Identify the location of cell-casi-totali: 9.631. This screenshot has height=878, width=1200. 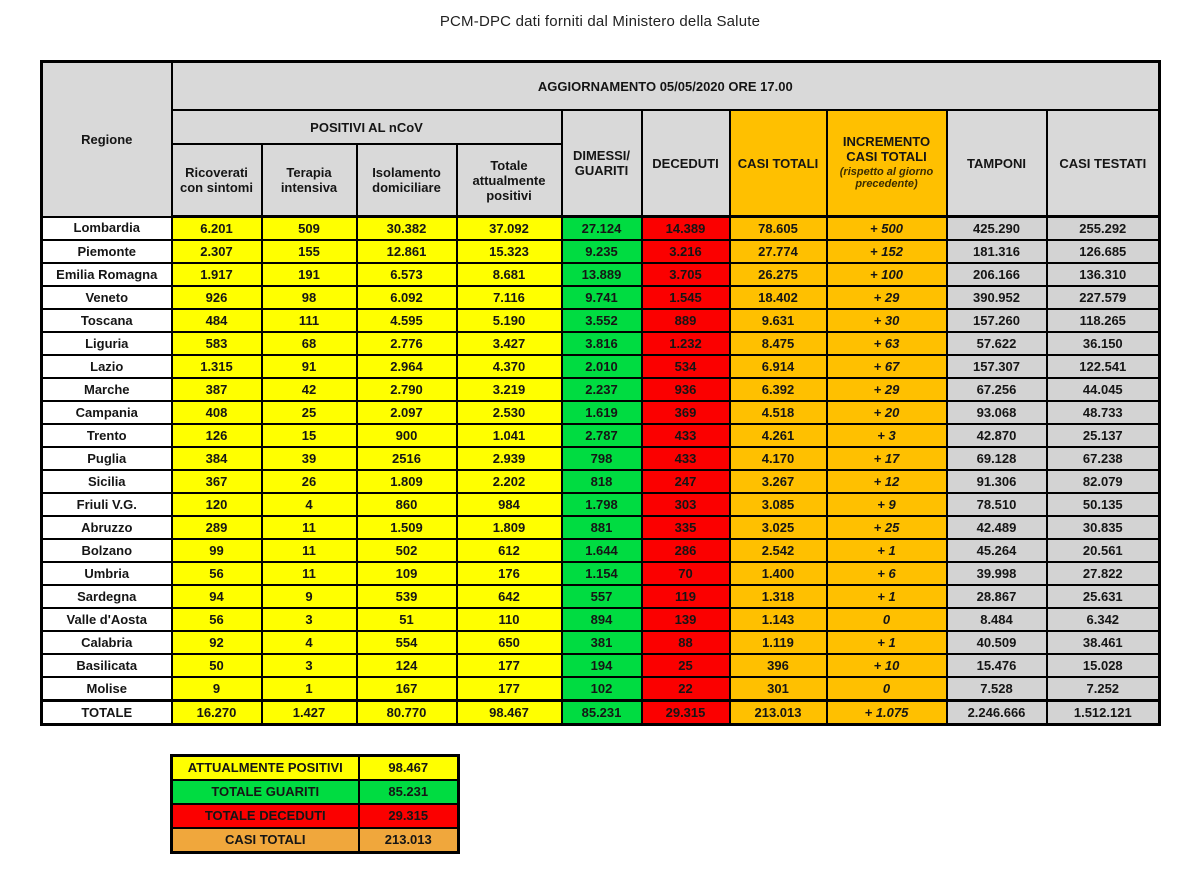
(778, 320).